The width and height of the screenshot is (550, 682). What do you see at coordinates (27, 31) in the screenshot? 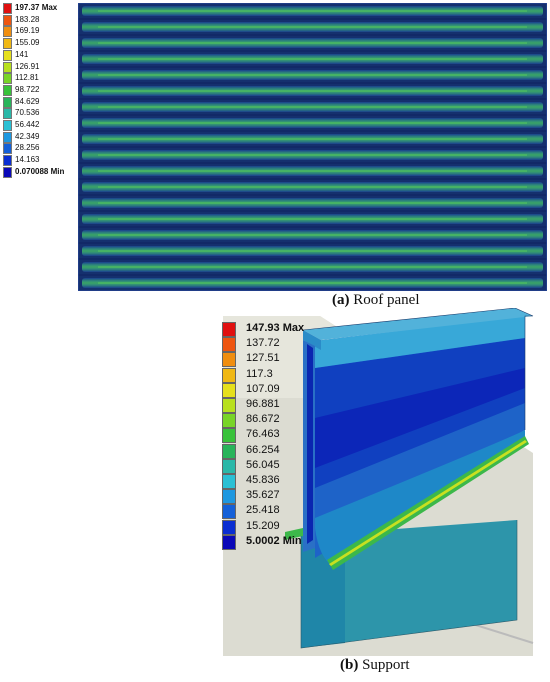
I see `legend-label: 169.19` at bounding box center [27, 31].